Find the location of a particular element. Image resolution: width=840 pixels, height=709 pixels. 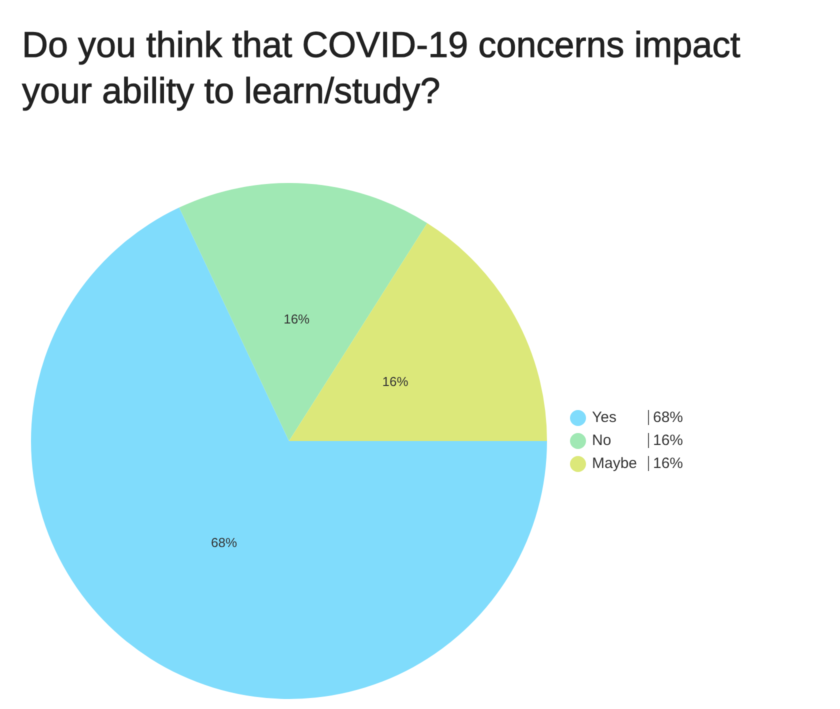

legend-label: Yes is located at coordinates (605, 417).